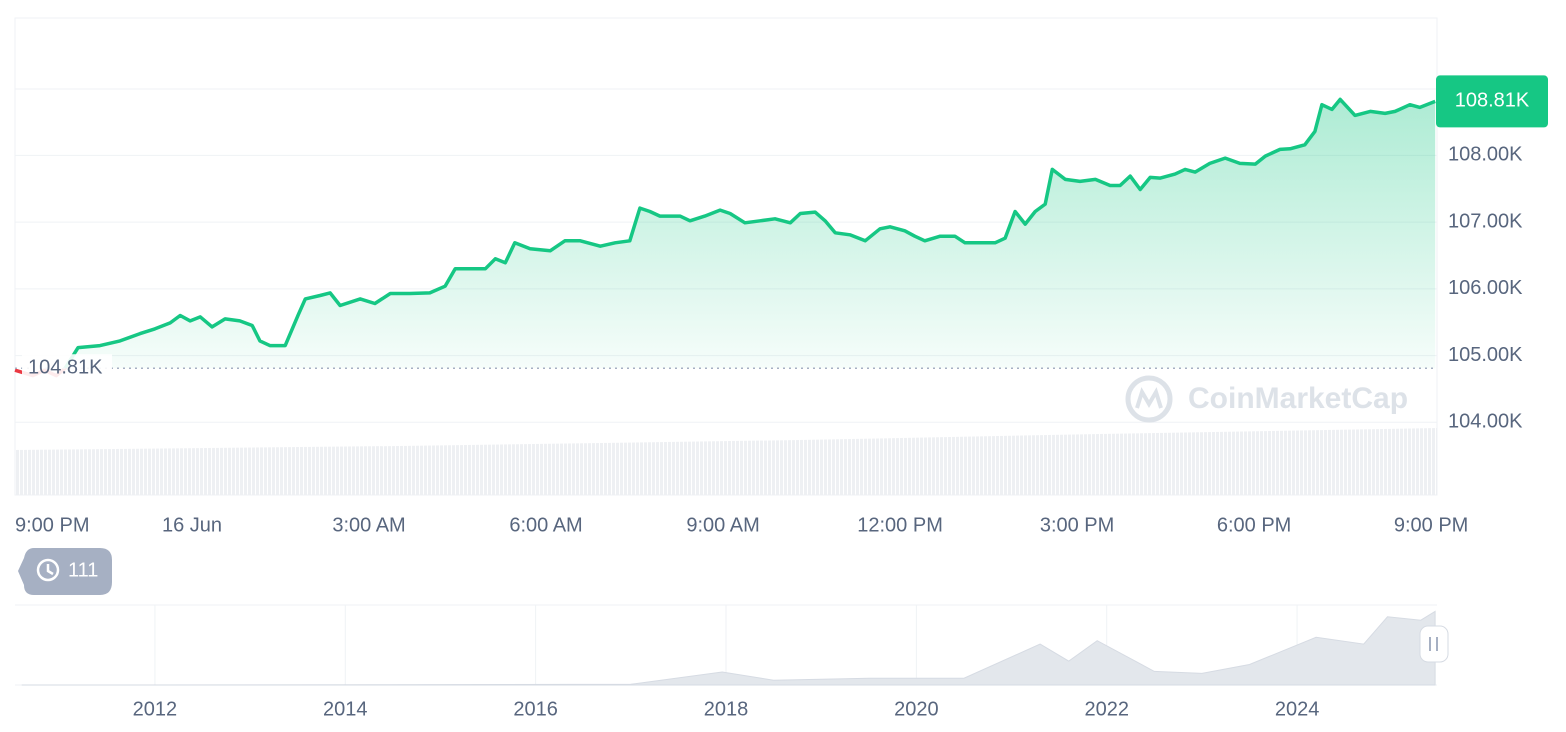  Describe the element at coordinates (1485, 355) in the screenshot. I see `y-tick-label: 105.00K` at that location.